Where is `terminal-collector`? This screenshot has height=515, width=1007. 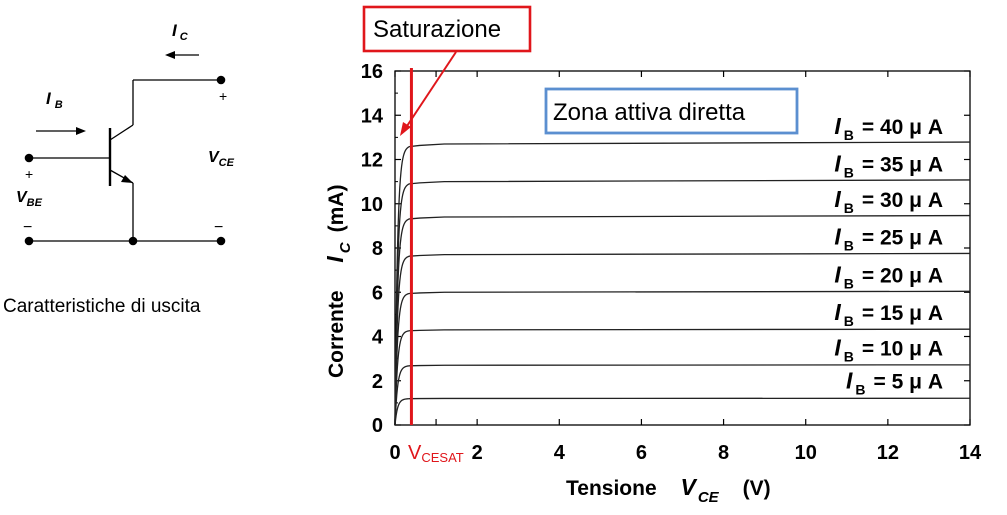 terminal-collector is located at coordinates (221, 80).